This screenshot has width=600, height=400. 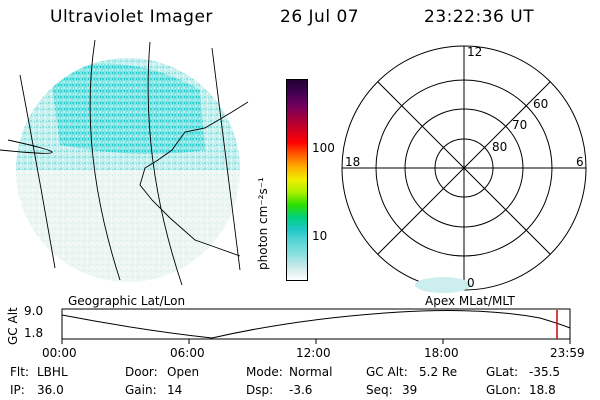 I want to click on polar-lat-60: 60, so click(x=541, y=104).